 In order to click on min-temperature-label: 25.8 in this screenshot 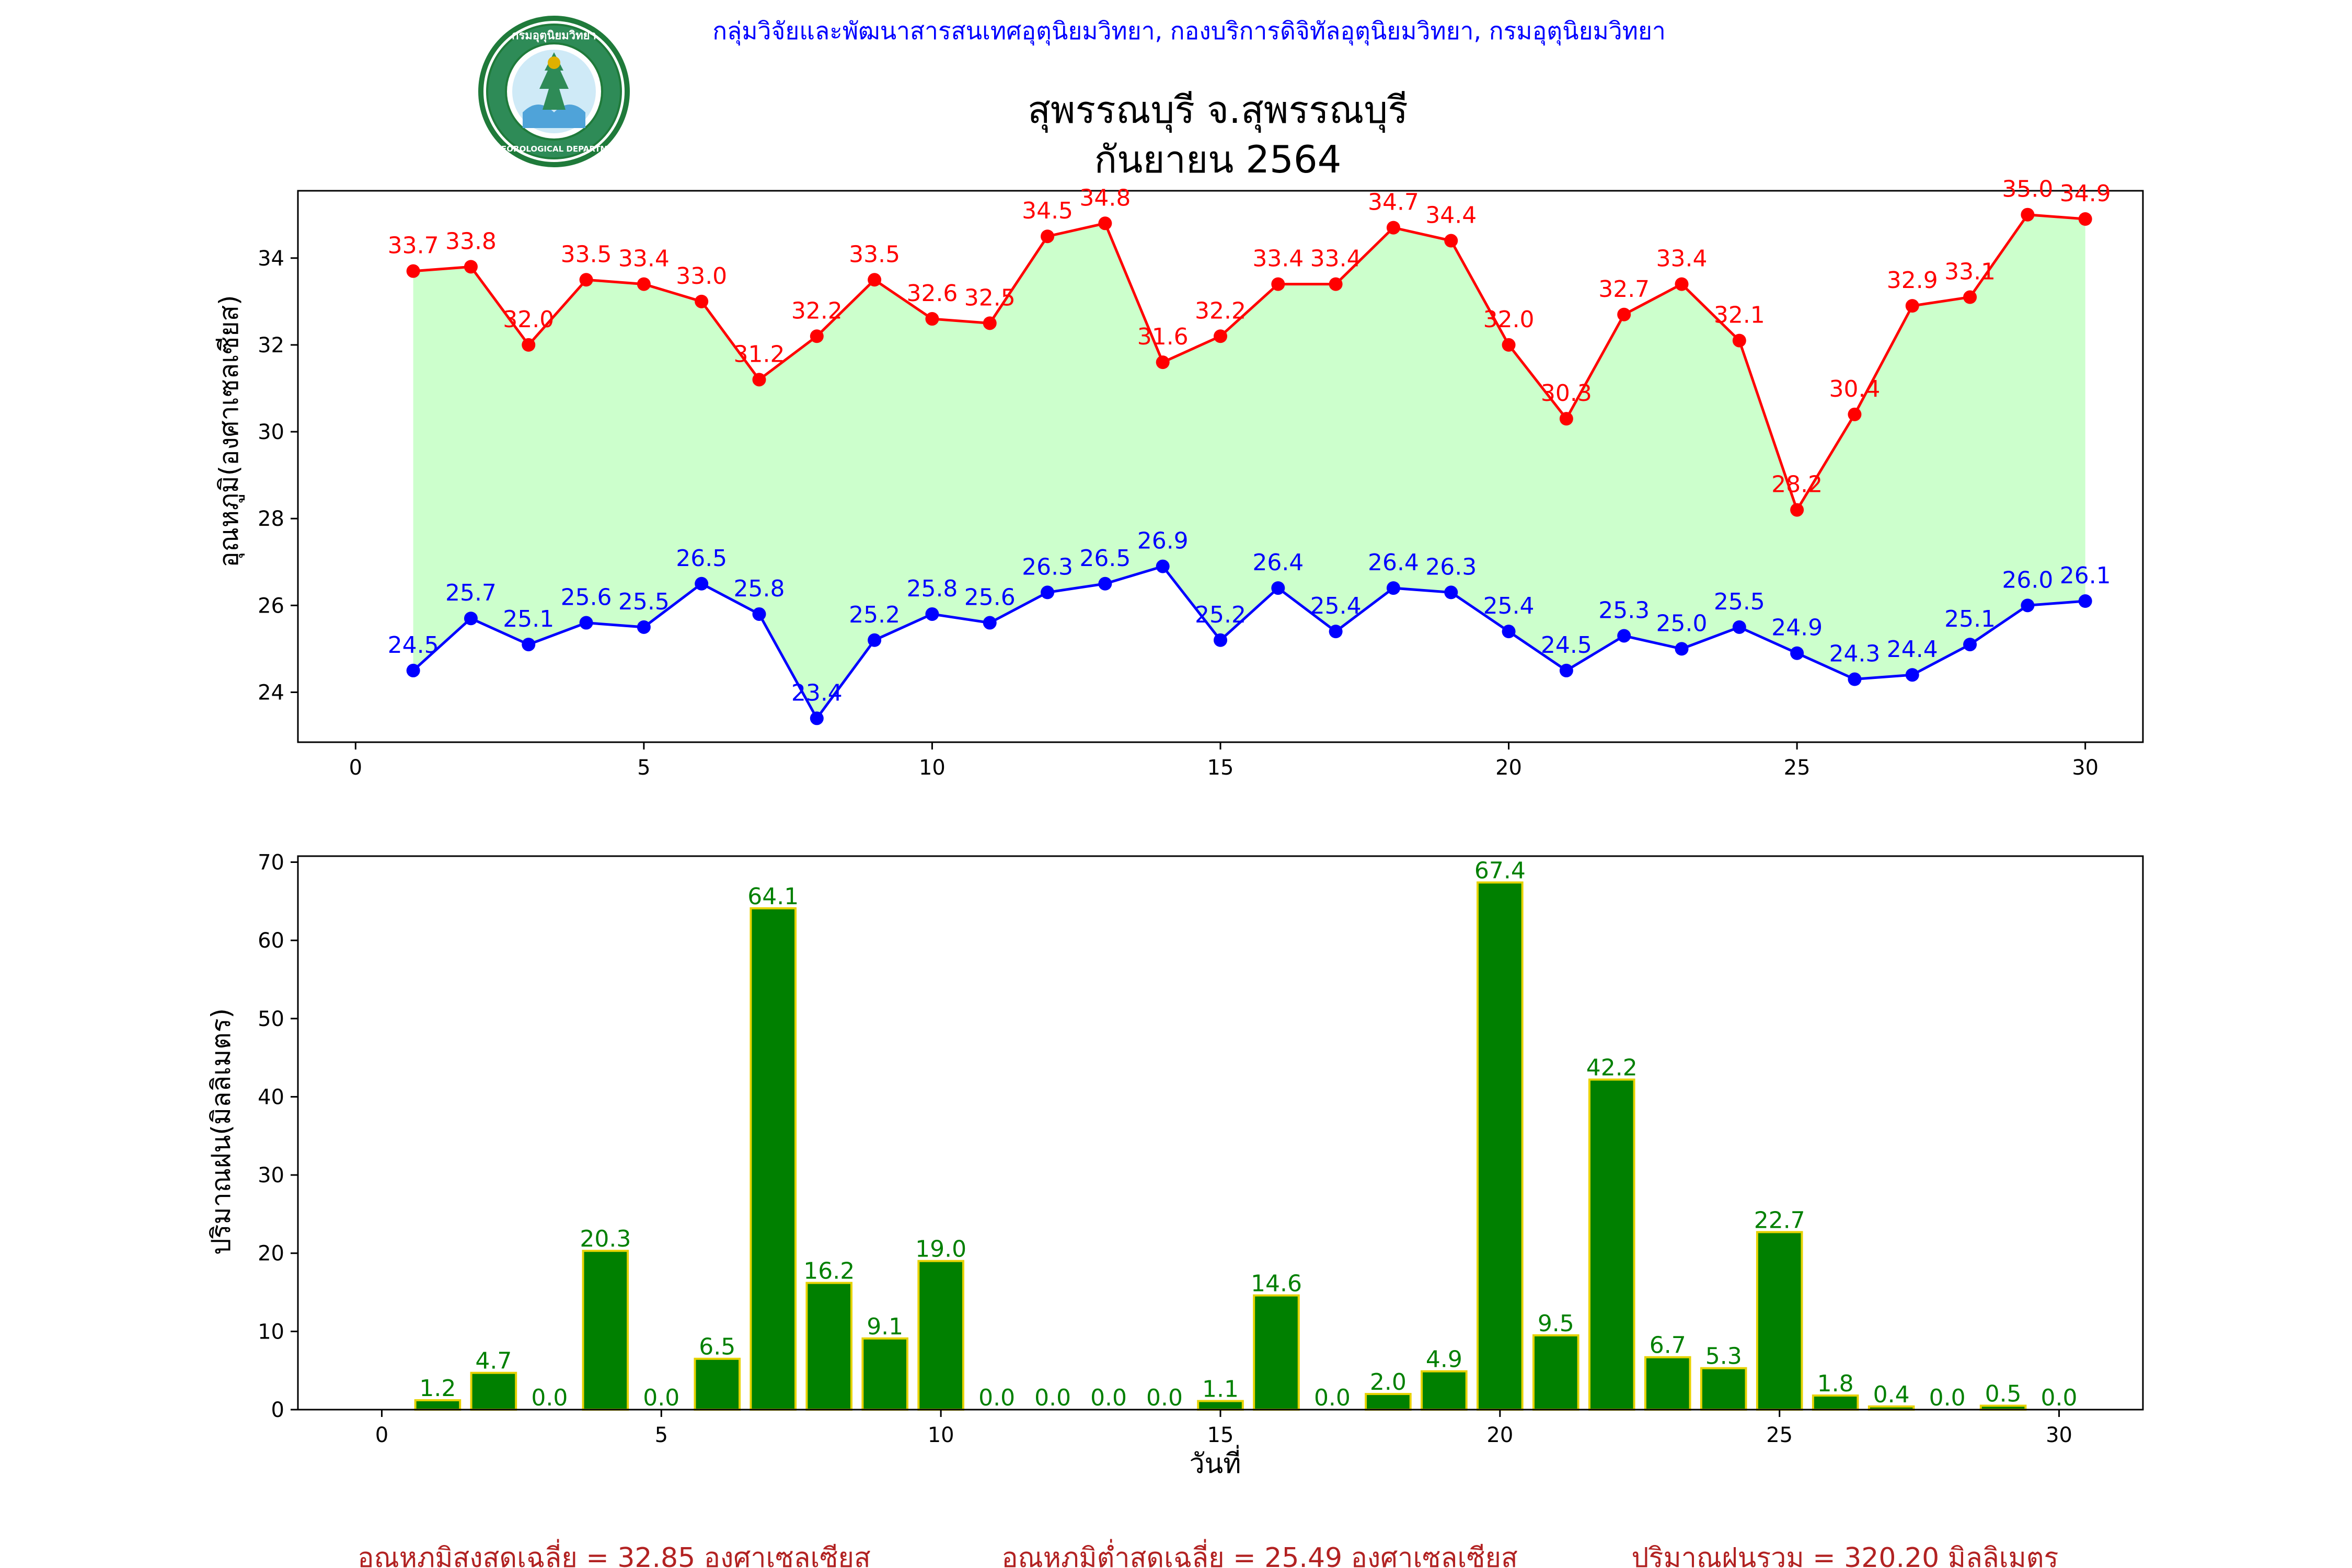, I will do `click(932, 588)`.